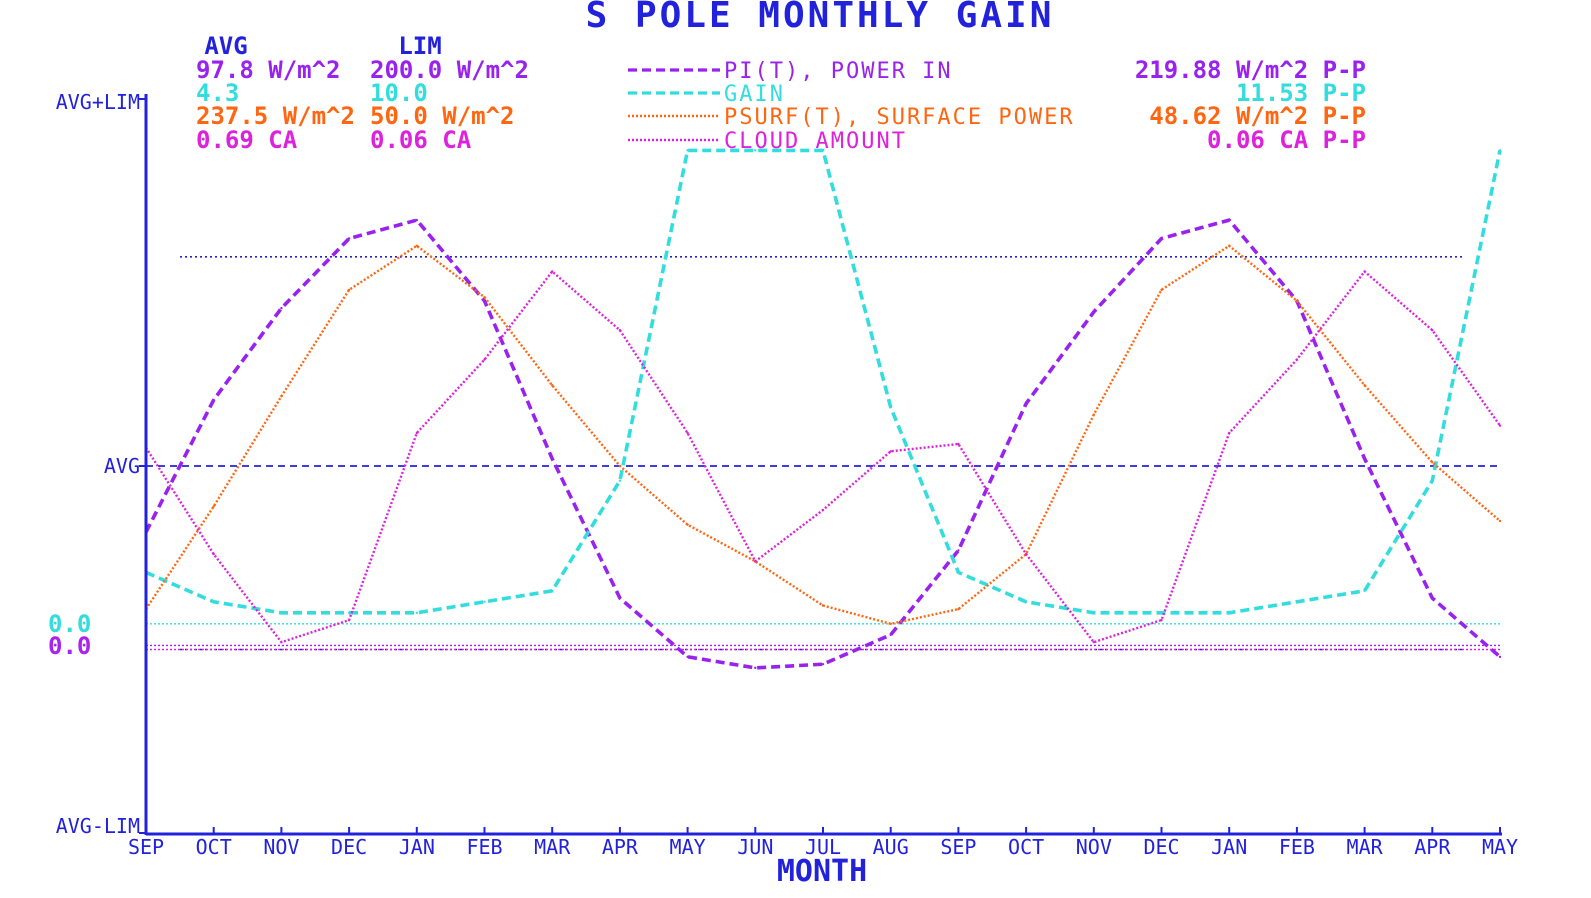 The width and height of the screenshot is (1591, 898). Describe the element at coordinates (754, 94) in the screenshot. I see `legend-label: GAIN` at that location.